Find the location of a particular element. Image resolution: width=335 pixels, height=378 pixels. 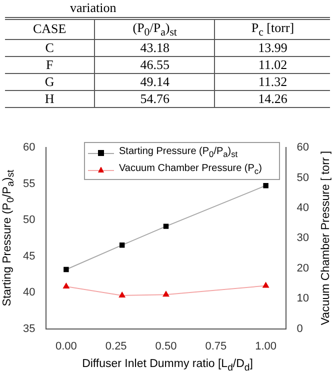

x-tick-label: 0.00 is located at coordinates (66, 346).